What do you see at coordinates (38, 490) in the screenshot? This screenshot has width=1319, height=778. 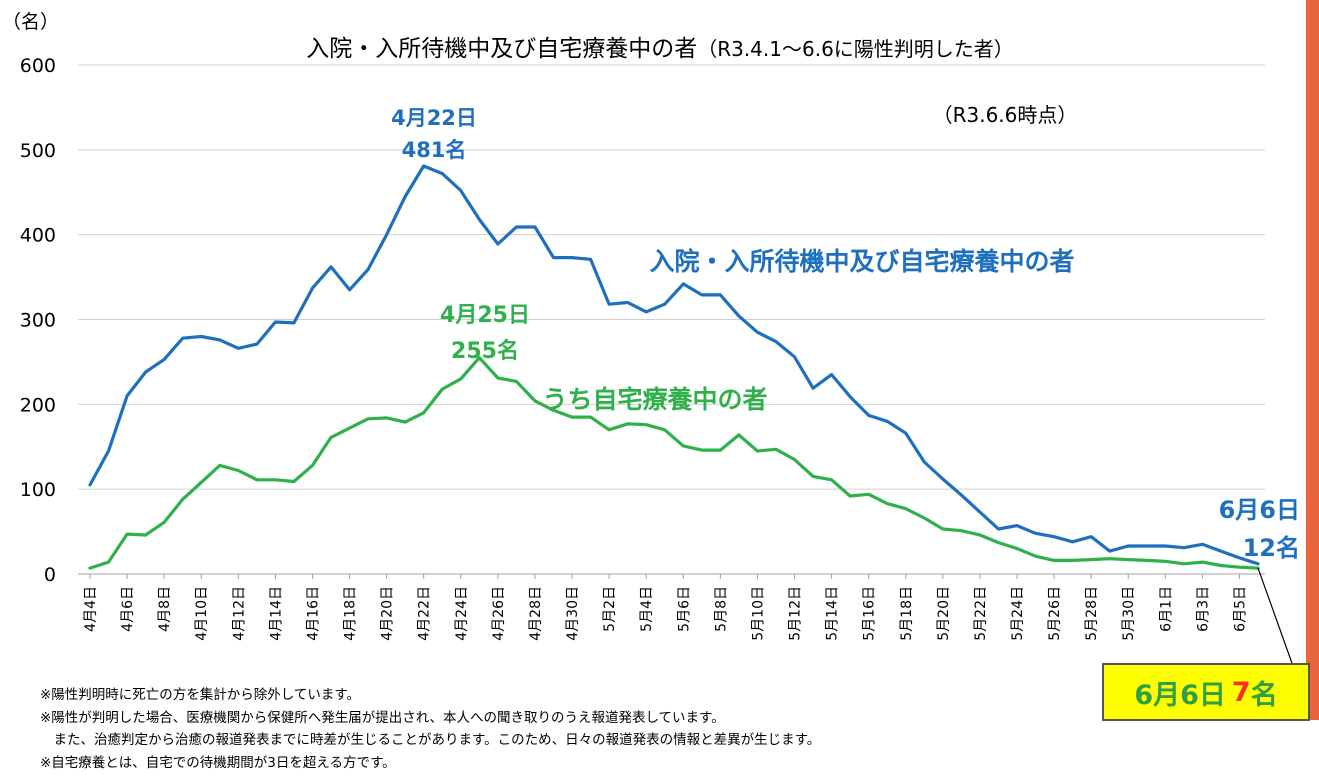 I see `y-tick-label: 100` at bounding box center [38, 490].